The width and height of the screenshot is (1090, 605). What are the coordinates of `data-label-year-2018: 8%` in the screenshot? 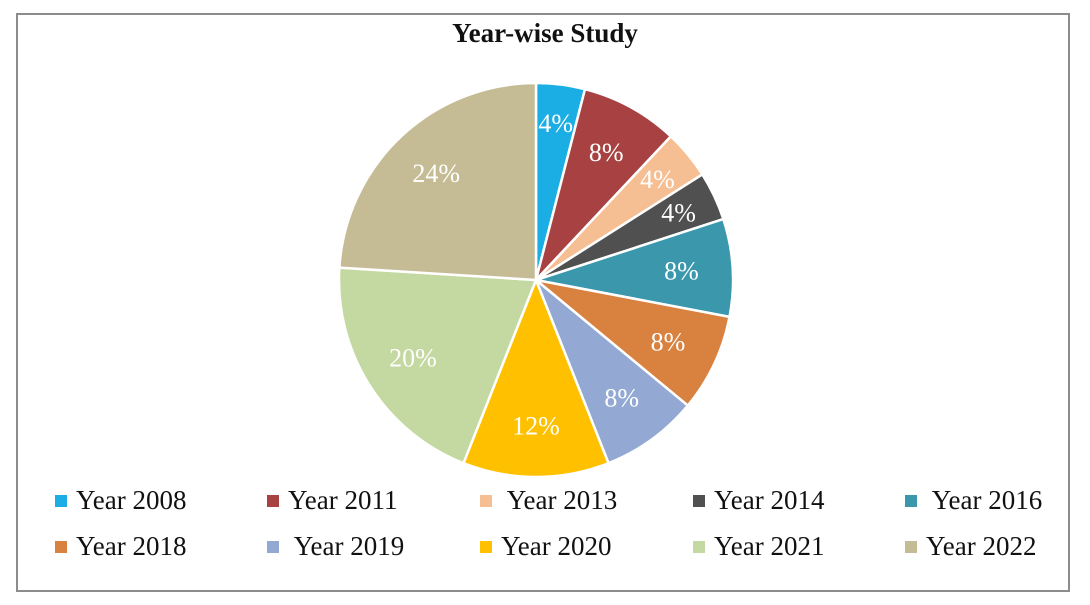 It's located at (668, 342).